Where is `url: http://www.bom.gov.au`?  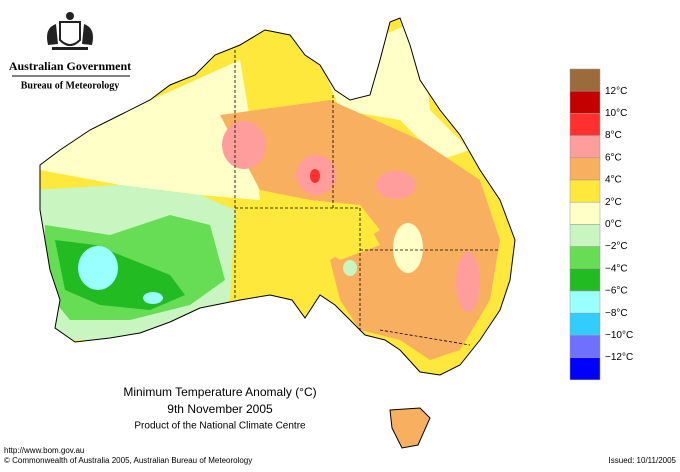
url: http://www.bom.gov.au is located at coordinates (44, 450).